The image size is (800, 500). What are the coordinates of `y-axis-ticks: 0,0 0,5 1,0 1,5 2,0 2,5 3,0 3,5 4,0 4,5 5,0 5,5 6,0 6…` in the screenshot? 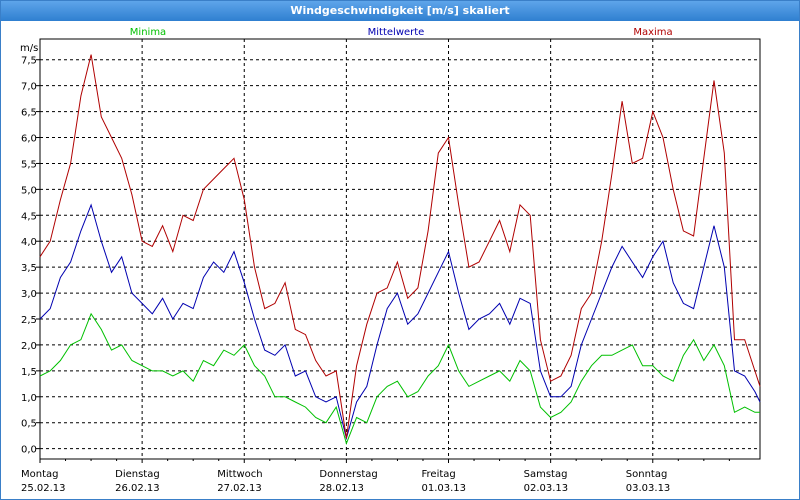 It's located at (30, 256).